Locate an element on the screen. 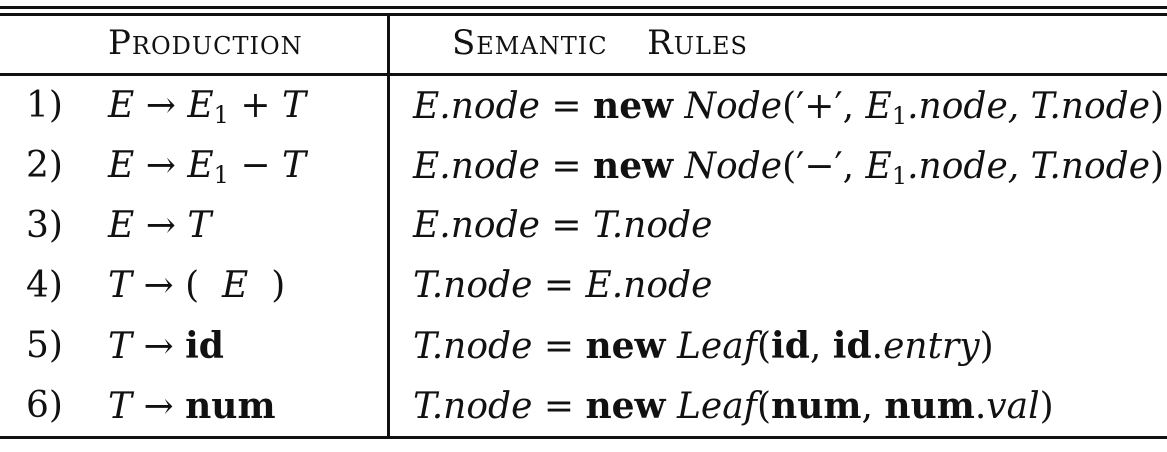 The width and height of the screenshot is (1167, 452). row-number: 2) is located at coordinates (44, 165).